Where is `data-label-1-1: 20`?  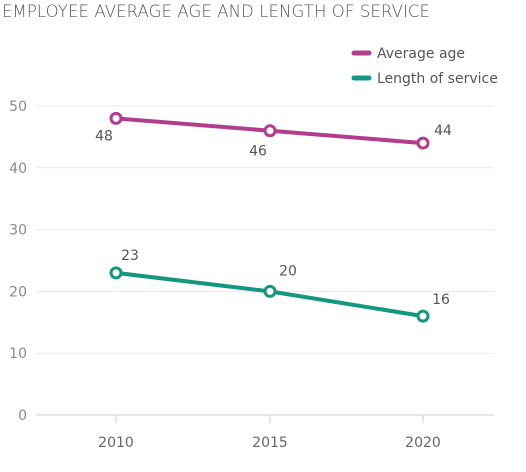
data-label-1-1: 20 is located at coordinates (288, 271).